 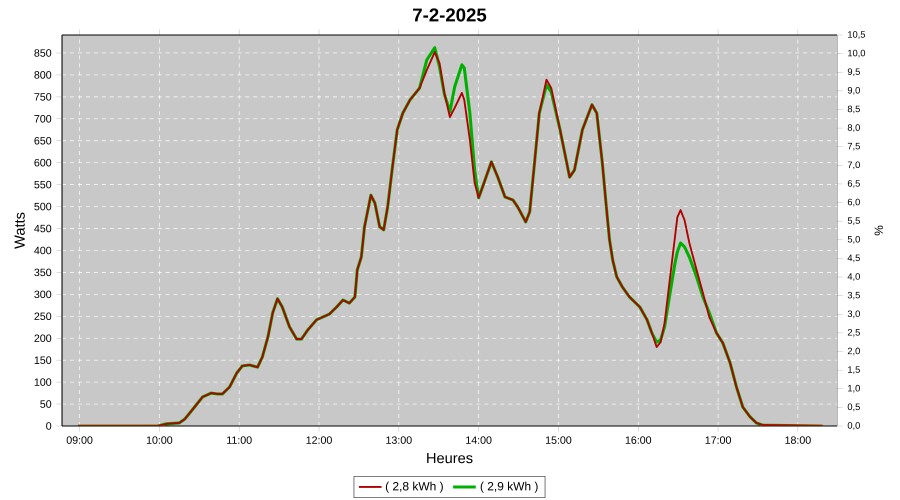 I want to click on y-tick-label: 750, so click(x=43, y=97).